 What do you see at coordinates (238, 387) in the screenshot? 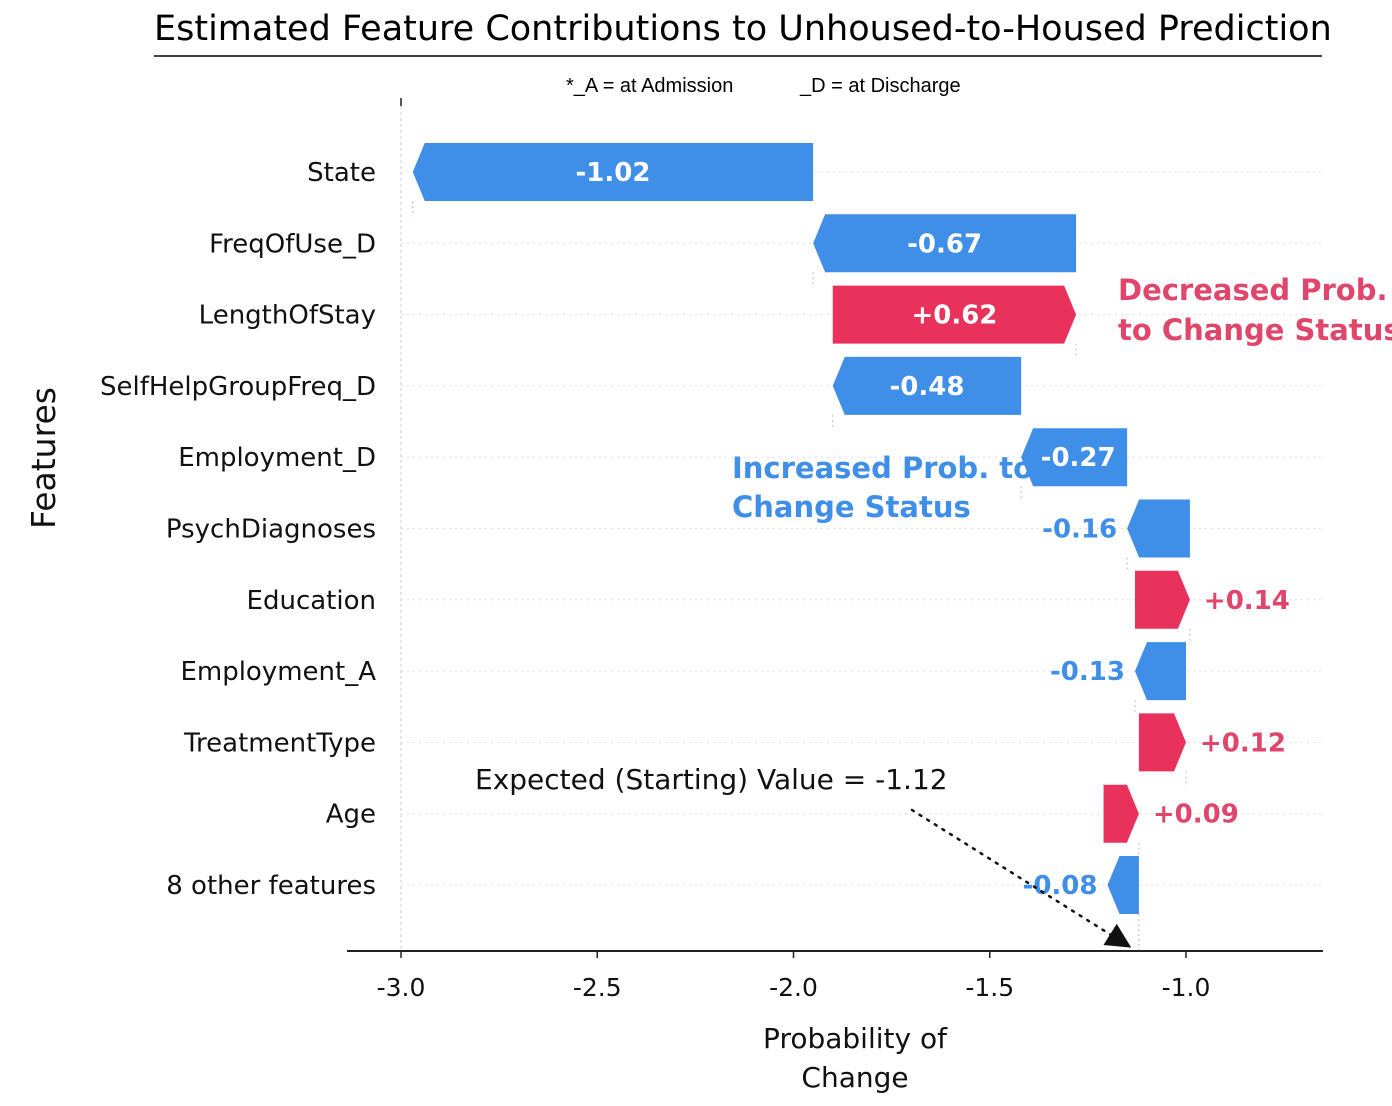
I see `feature-label: SelfHelpGroupFreq_D` at bounding box center [238, 387].